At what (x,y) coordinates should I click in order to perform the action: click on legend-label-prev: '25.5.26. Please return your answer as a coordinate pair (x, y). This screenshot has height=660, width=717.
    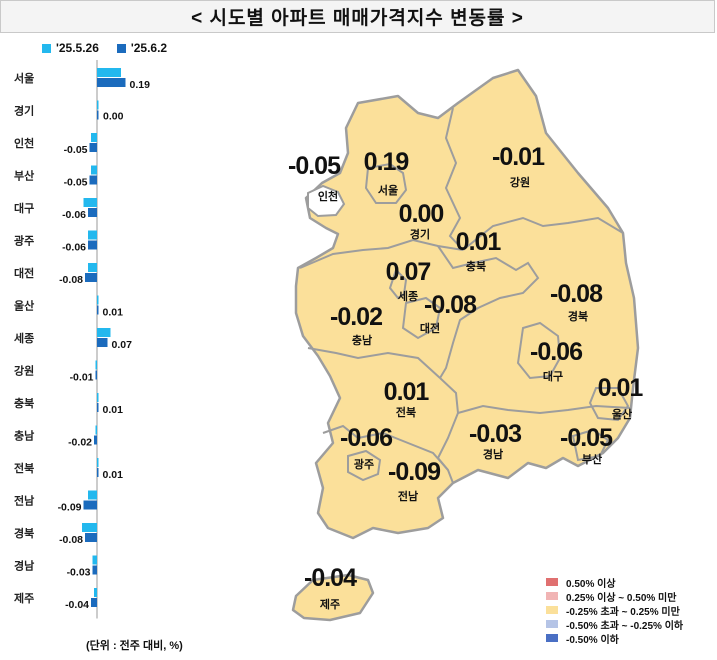
    Looking at the image, I should click on (77, 48).